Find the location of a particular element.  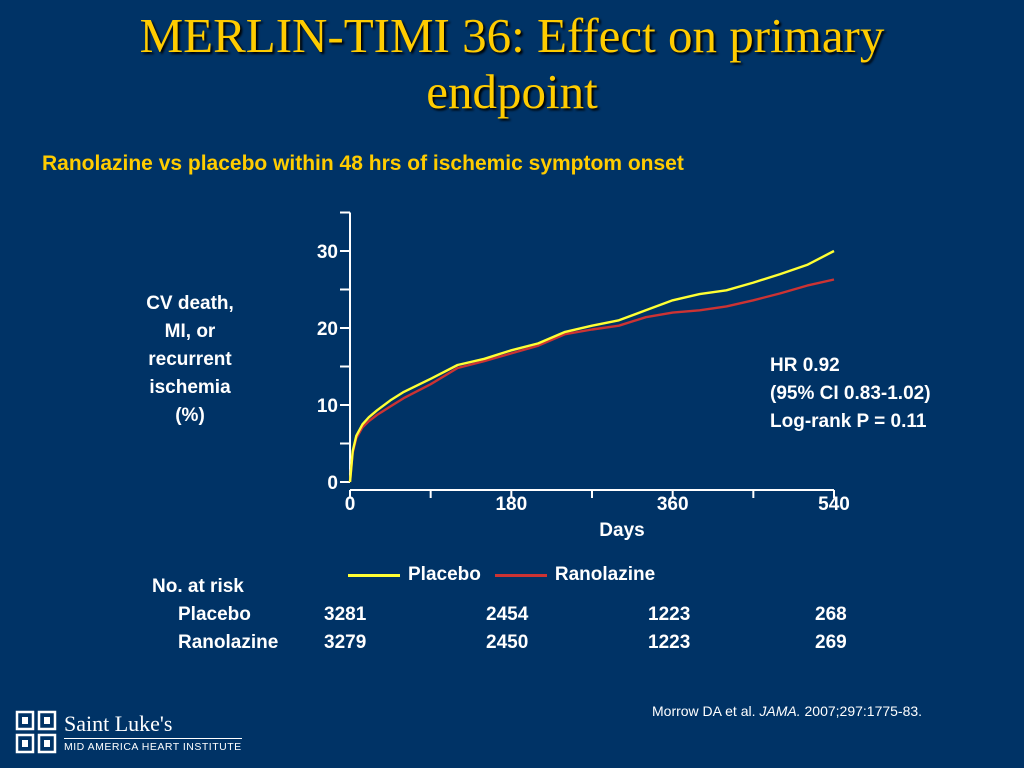

x-tick-label: 540 is located at coordinates (834, 504).